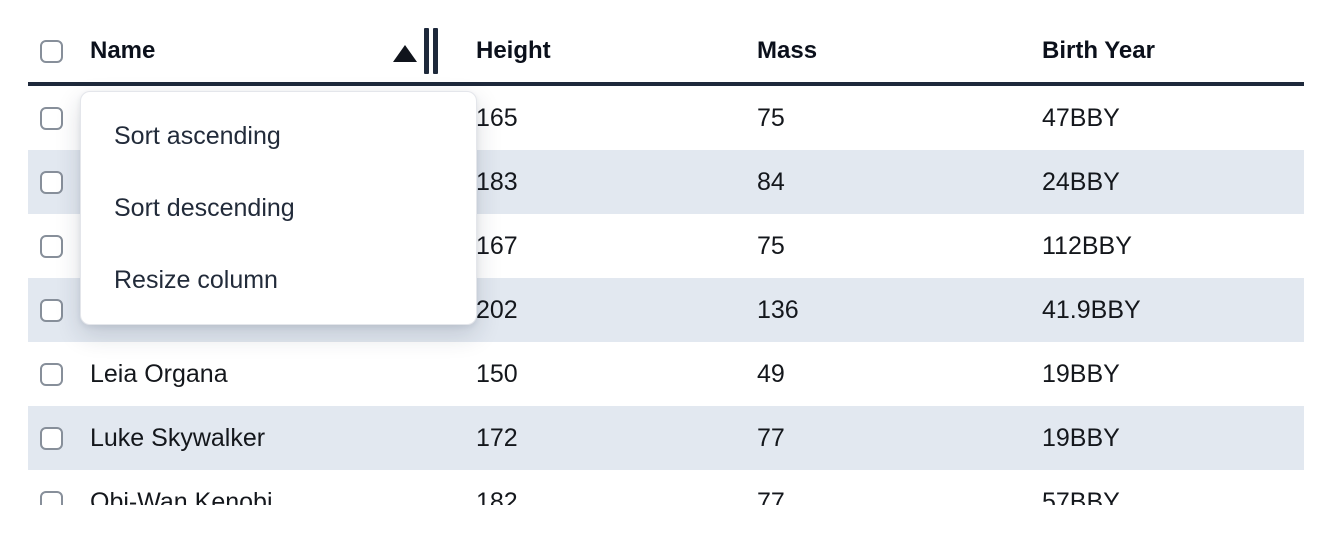 The height and width of the screenshot is (536, 1330). What do you see at coordinates (1081, 181) in the screenshot?
I see `cell-birth-year: 24BBY` at bounding box center [1081, 181].